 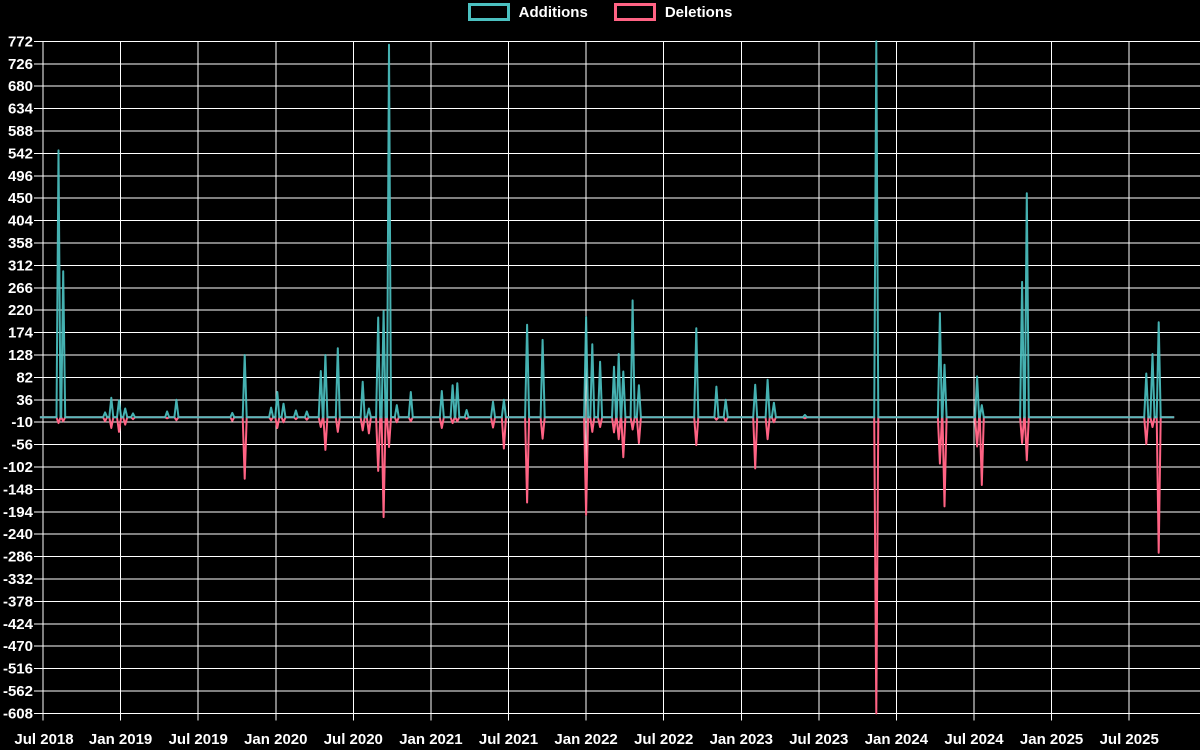 I want to click on y-tick-label: -102, so click(x=18, y=467).